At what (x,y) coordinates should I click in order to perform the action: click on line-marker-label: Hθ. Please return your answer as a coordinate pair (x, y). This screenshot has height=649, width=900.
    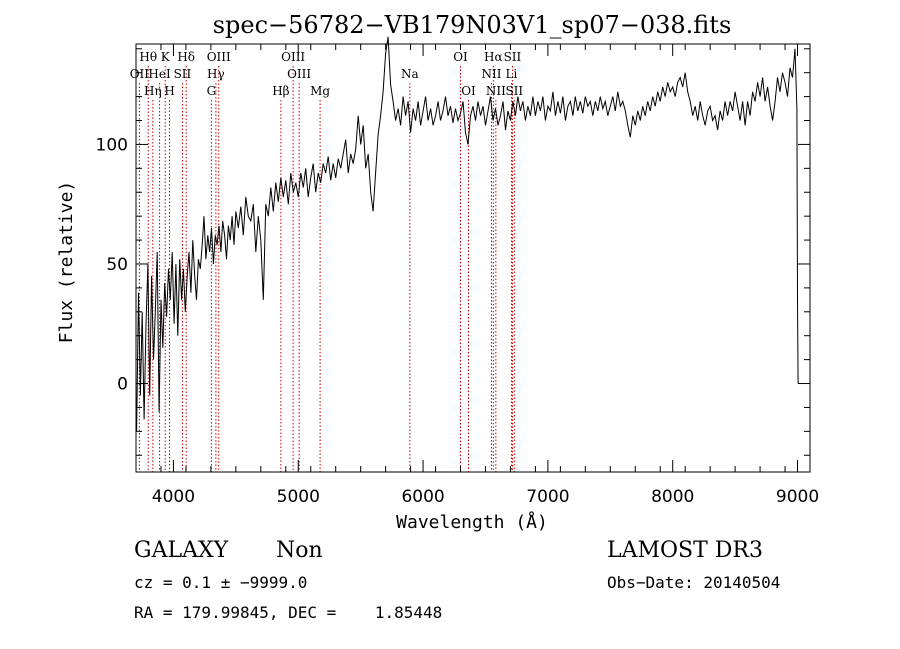
    Looking at the image, I should click on (148, 57).